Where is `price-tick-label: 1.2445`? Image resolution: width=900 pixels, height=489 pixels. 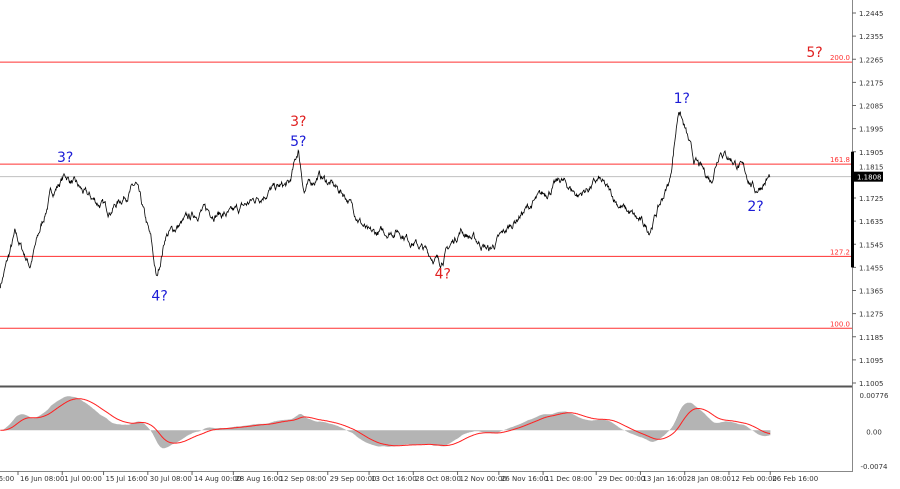 price-tick-label: 1.2445 is located at coordinates (871, 14).